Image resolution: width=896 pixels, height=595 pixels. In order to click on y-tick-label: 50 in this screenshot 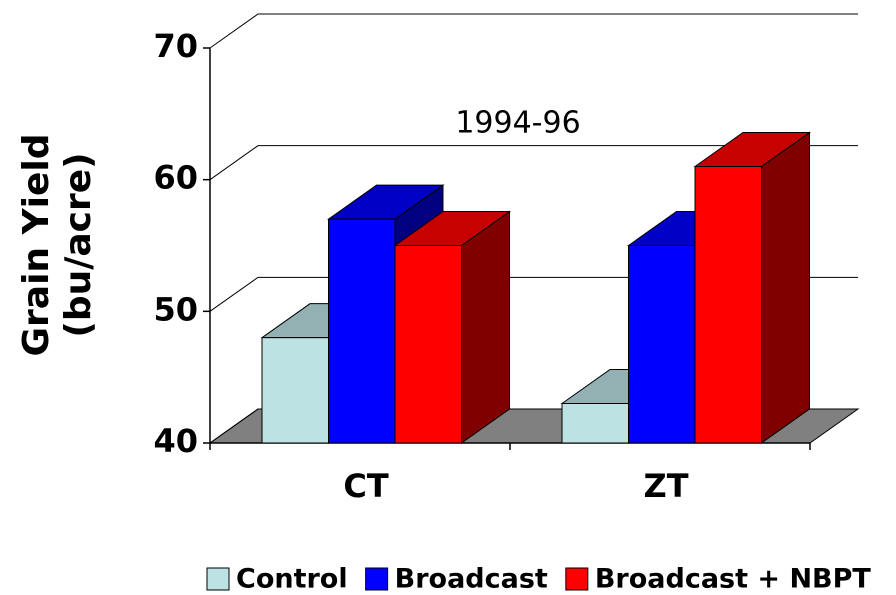, I will do `click(175, 309)`.